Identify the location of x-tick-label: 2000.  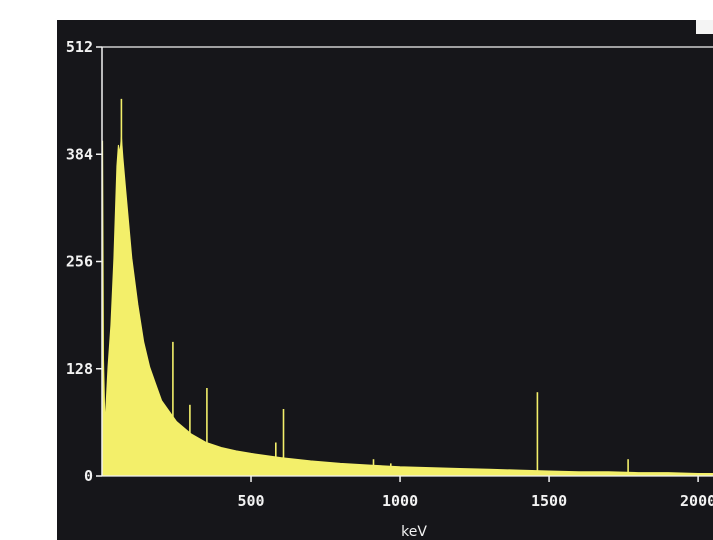
(696, 501).